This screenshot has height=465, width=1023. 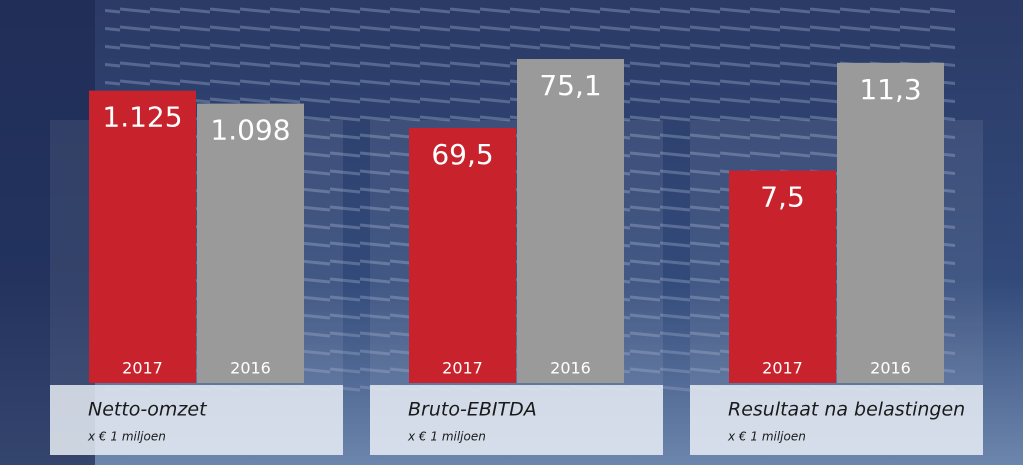 I want to click on chart-title: Resultaat na belastingen, so click(x=846, y=410).